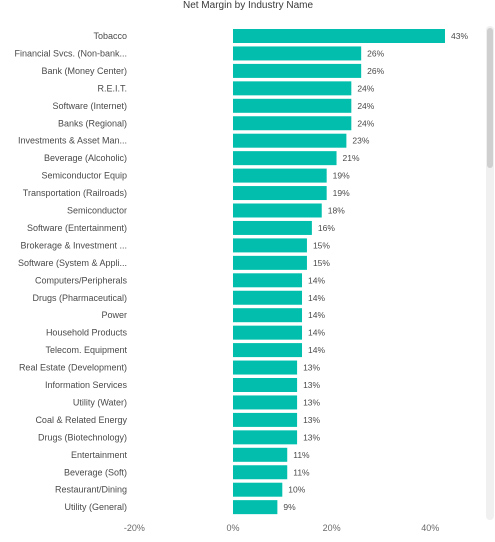  Describe the element at coordinates (459, 36) in the screenshot. I see `data-label: 43%` at that location.